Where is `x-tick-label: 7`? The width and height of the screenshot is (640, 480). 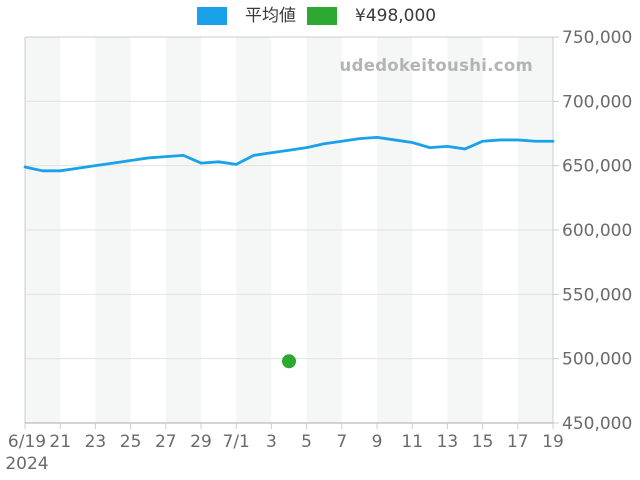
x-tick-label: 7 is located at coordinates (341, 442).